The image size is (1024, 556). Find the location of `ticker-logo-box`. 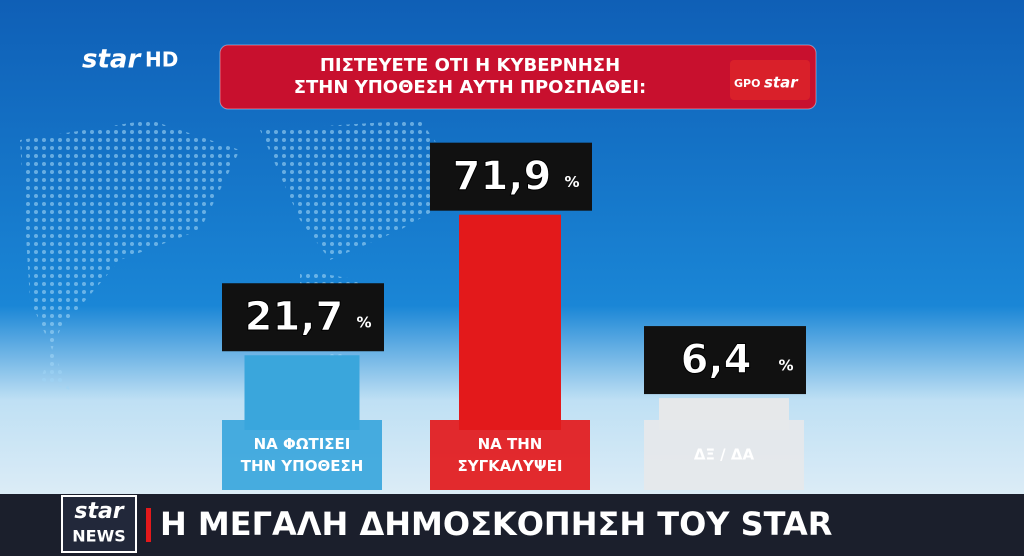

ticker-logo-box is located at coordinates (99, 524).